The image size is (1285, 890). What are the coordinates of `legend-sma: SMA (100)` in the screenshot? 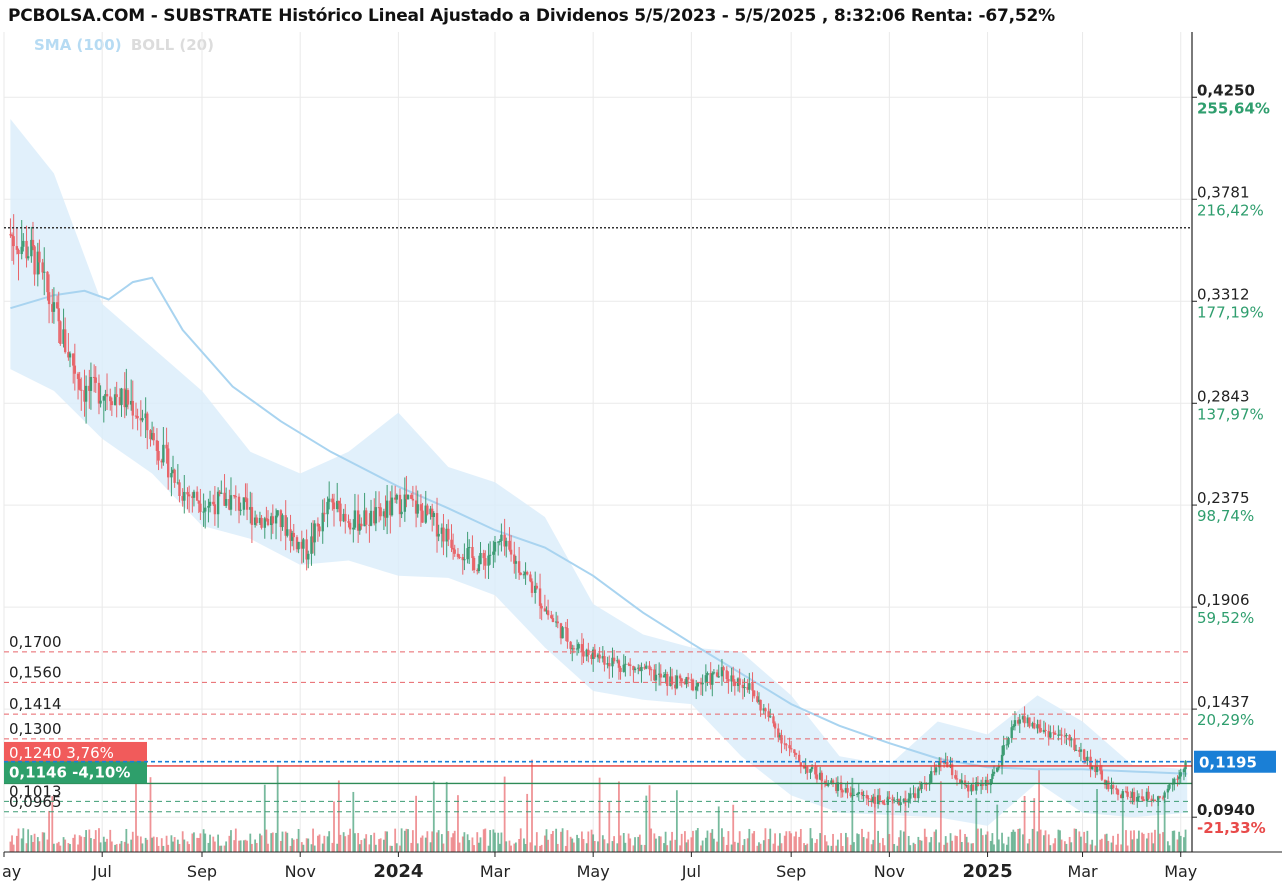 It's located at (78, 45).